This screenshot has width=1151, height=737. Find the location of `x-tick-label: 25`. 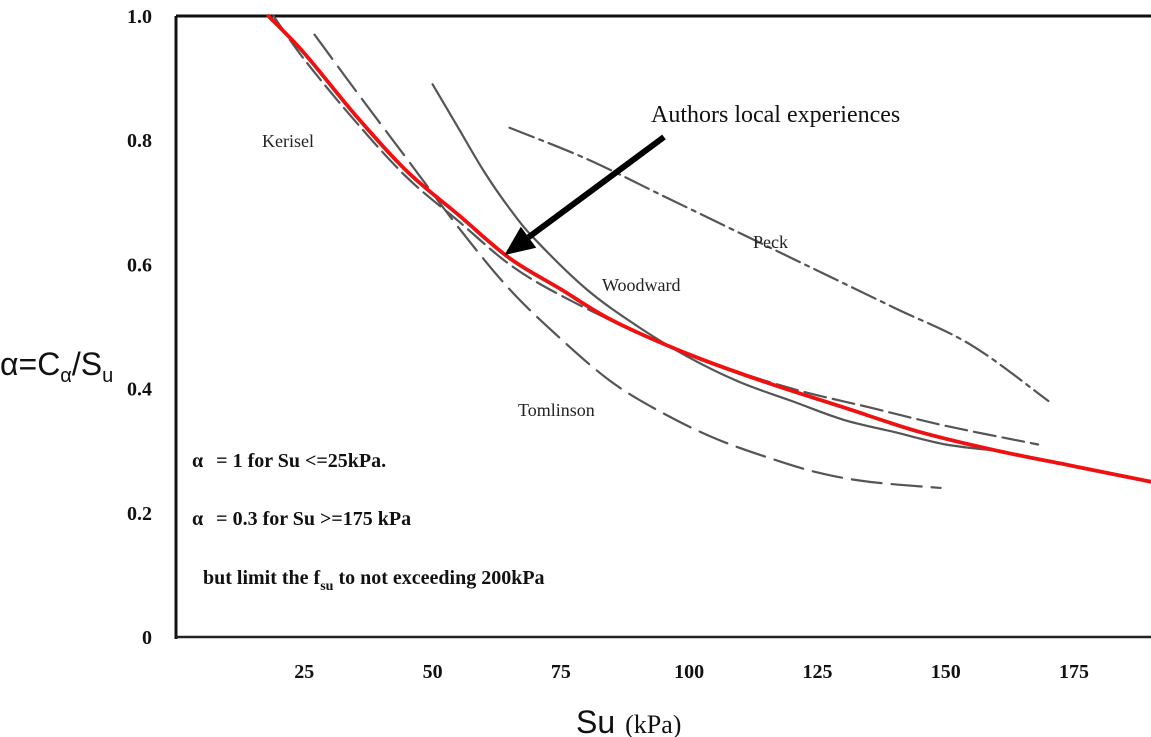

x-tick-label: 25 is located at coordinates (304, 672).